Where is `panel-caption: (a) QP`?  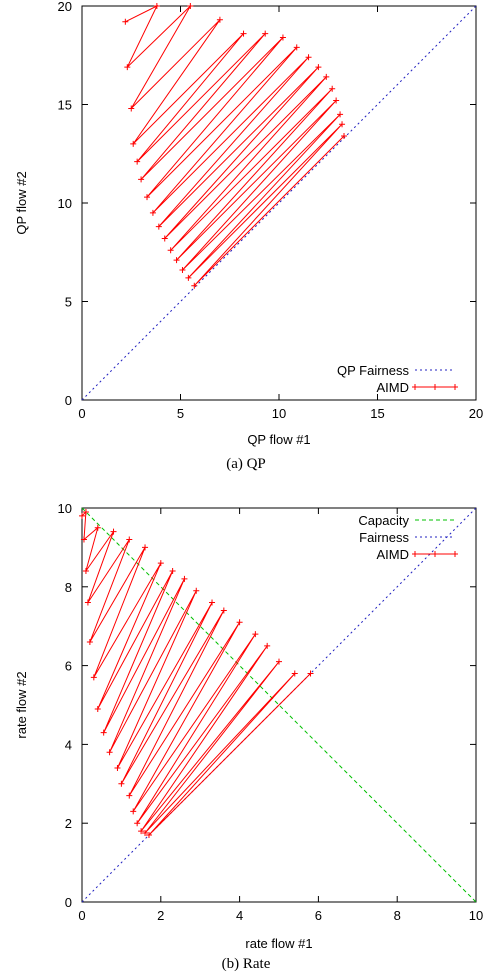 panel-caption: (a) QP is located at coordinates (246, 464).